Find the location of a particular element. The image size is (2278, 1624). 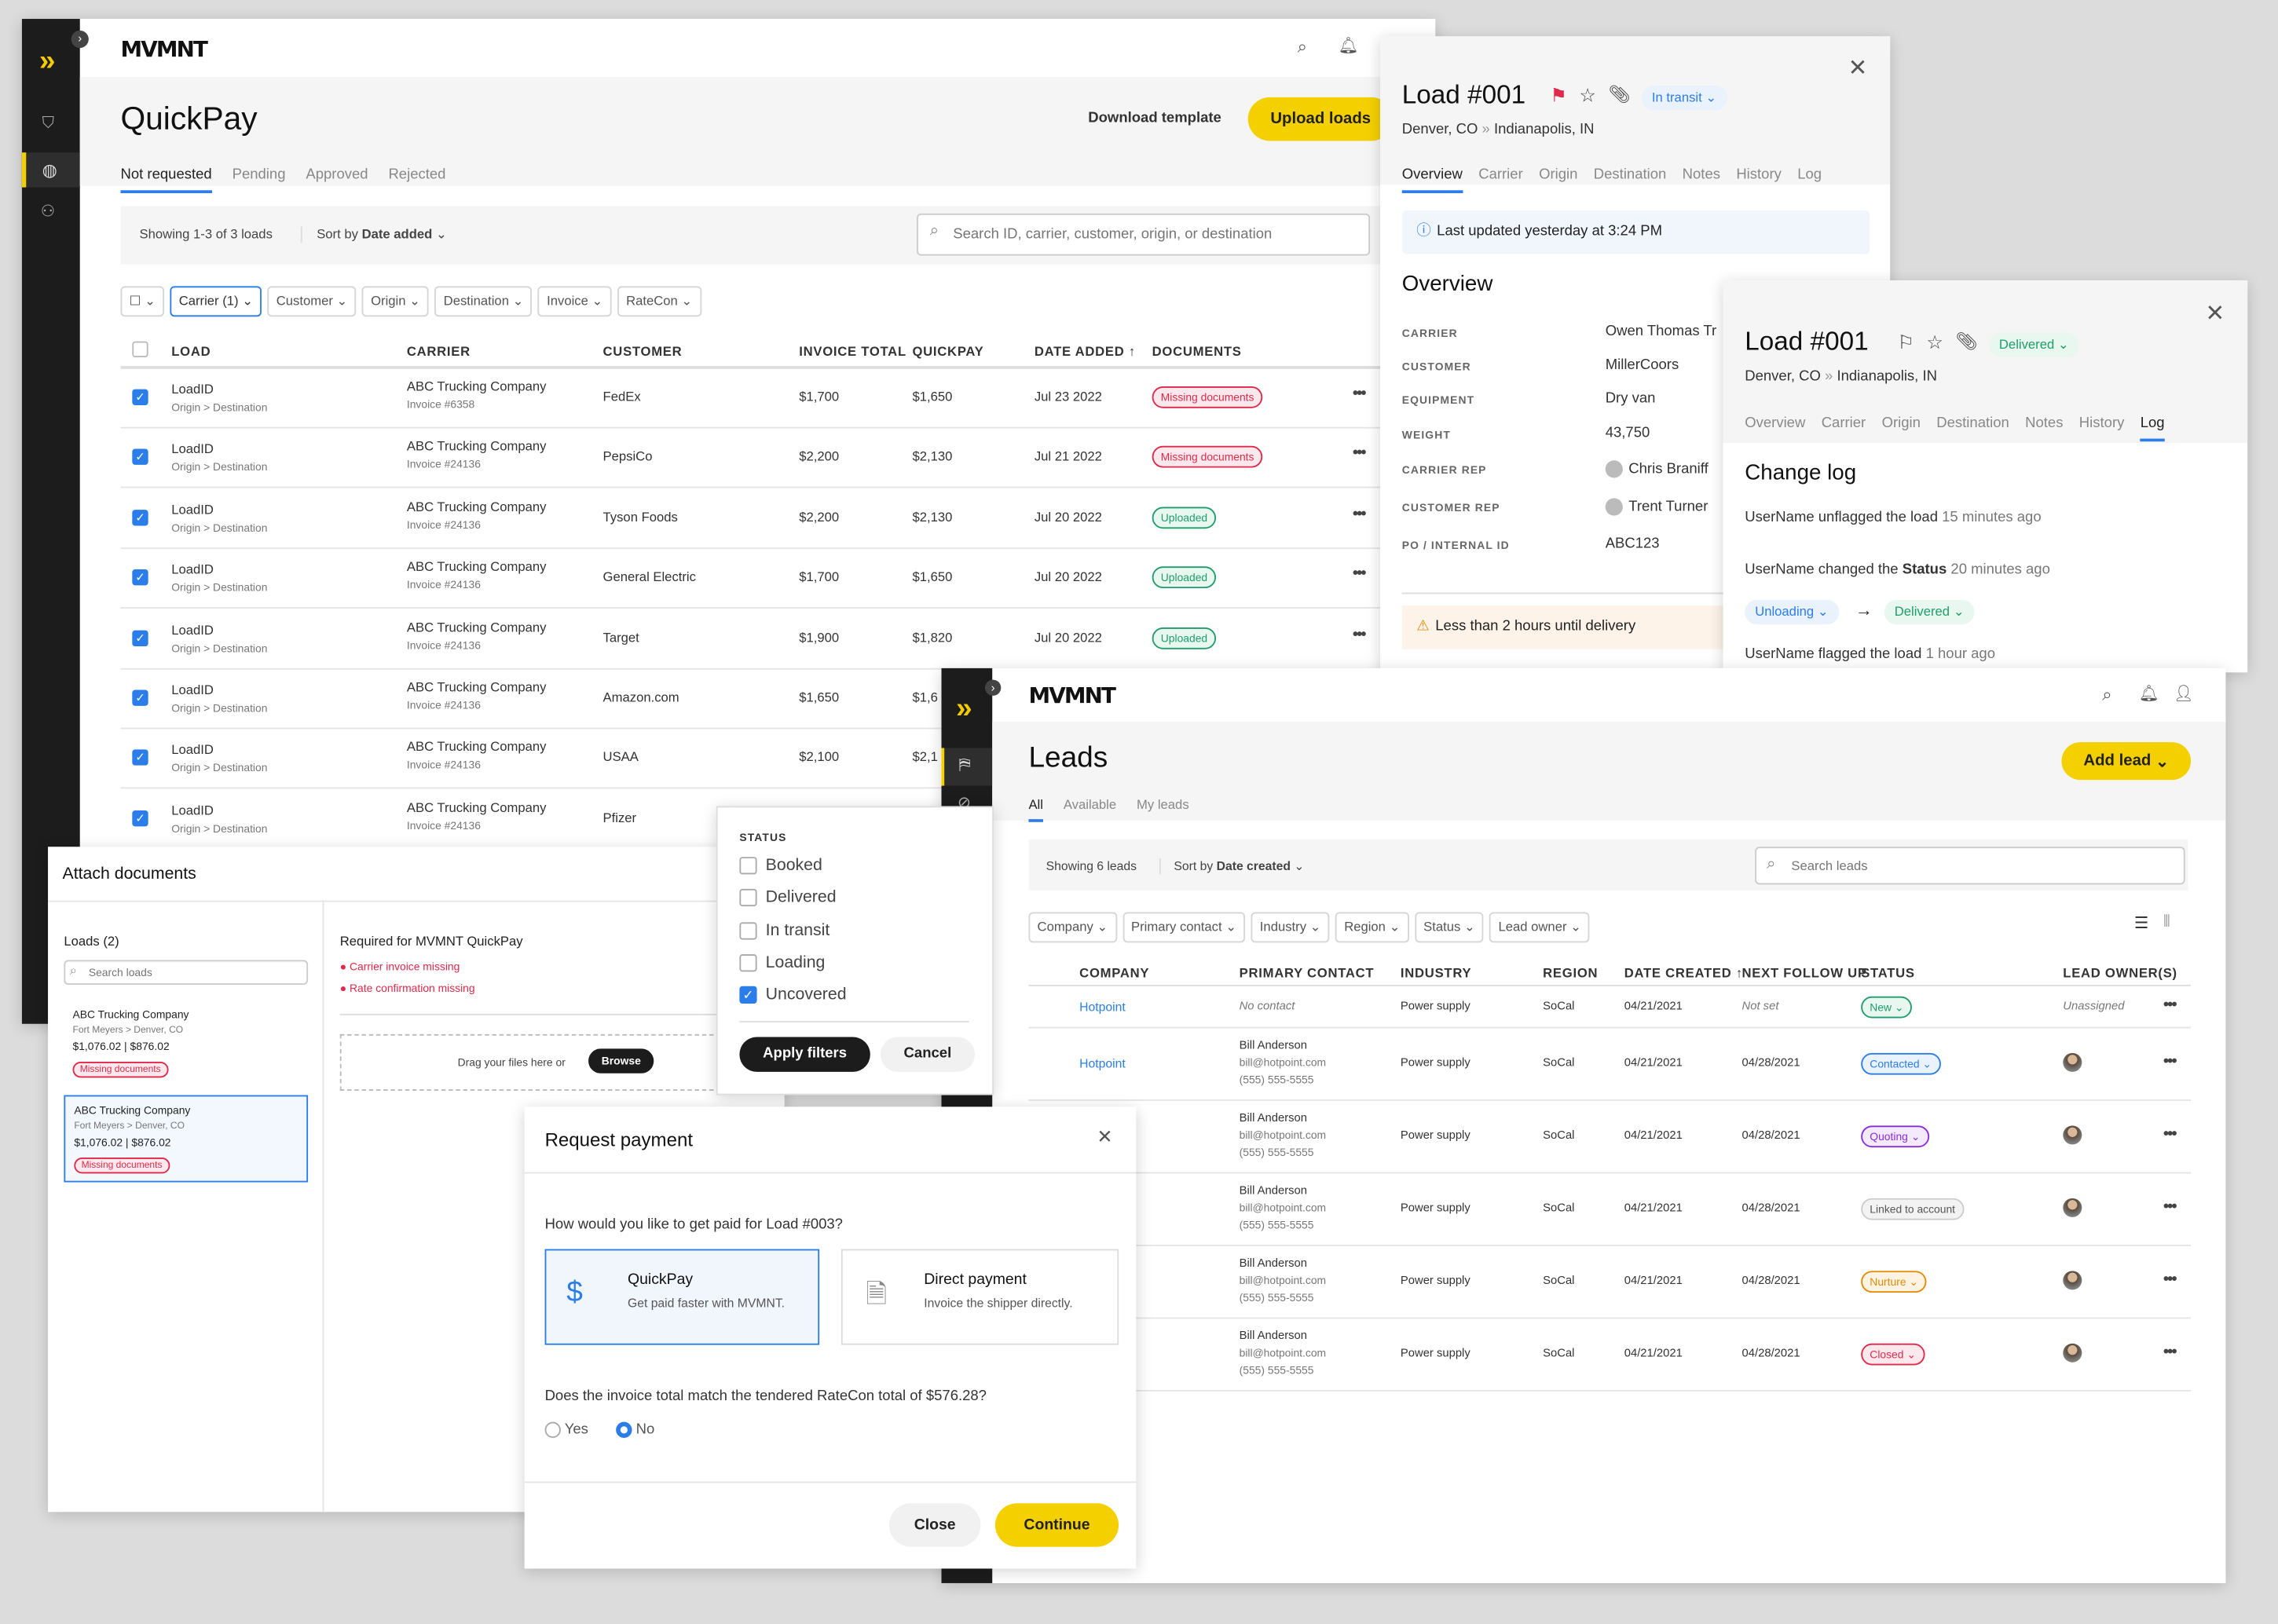

users-icon: ⚇ is located at coordinates (48, 212).